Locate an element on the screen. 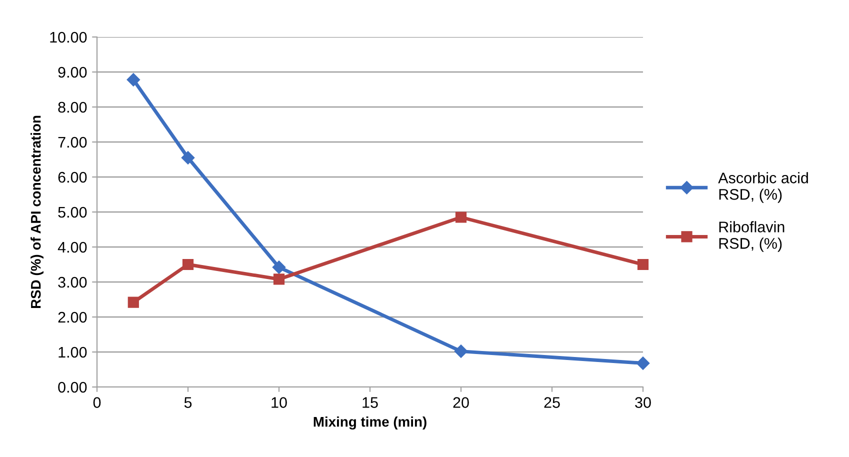 The height and width of the screenshot is (457, 849). y-tick-label: 3.00 is located at coordinates (72, 282).